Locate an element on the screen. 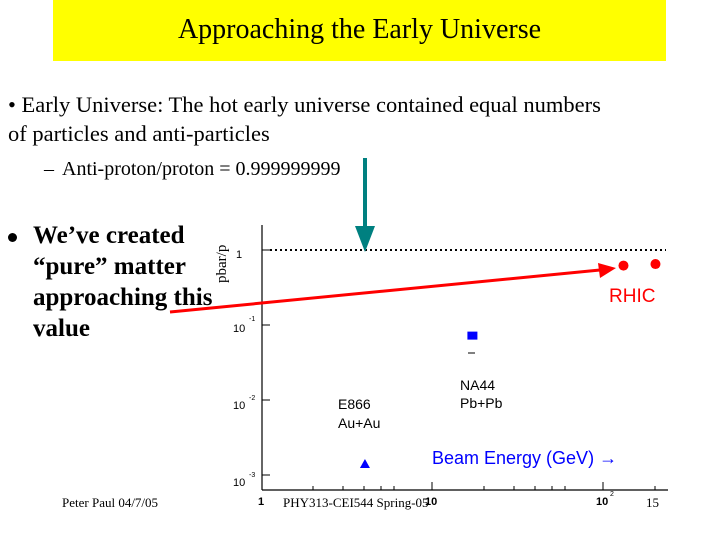 This screenshot has height=540, width=720. slide-title: Approaching the Early Universe is located at coordinates (359, 29).